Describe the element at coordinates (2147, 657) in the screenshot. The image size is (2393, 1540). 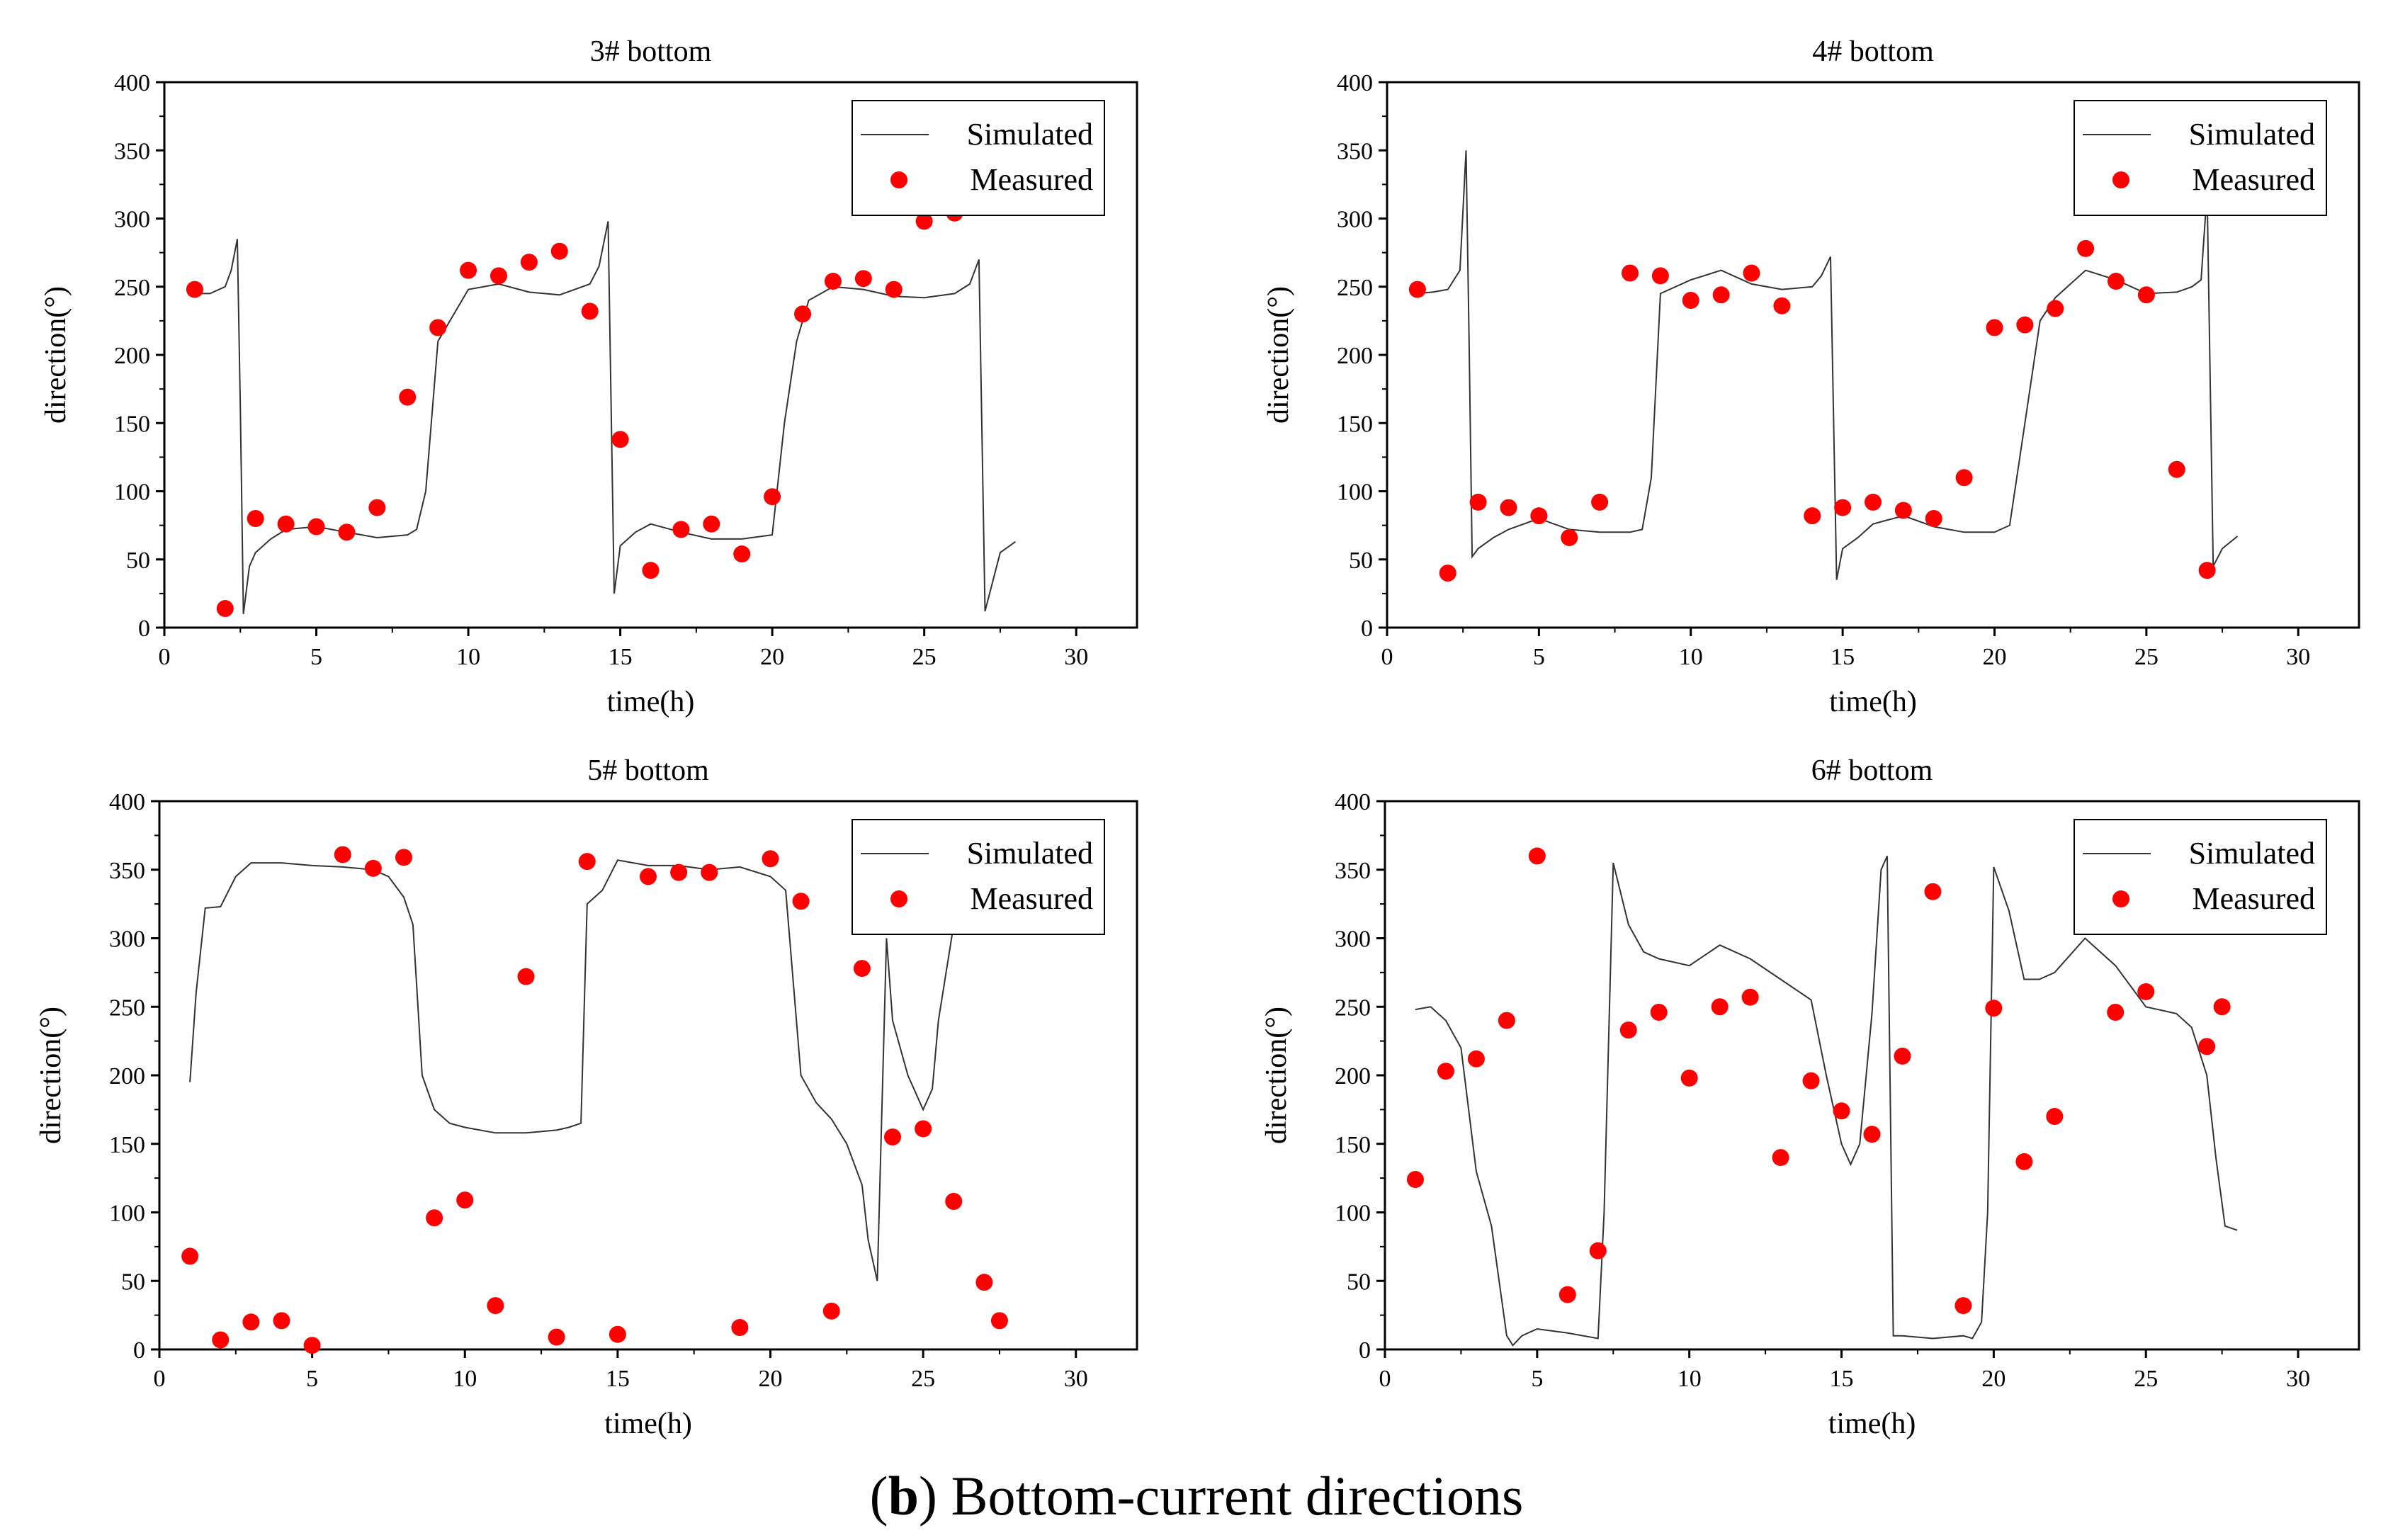
I see `x-tick-label: 25` at that location.